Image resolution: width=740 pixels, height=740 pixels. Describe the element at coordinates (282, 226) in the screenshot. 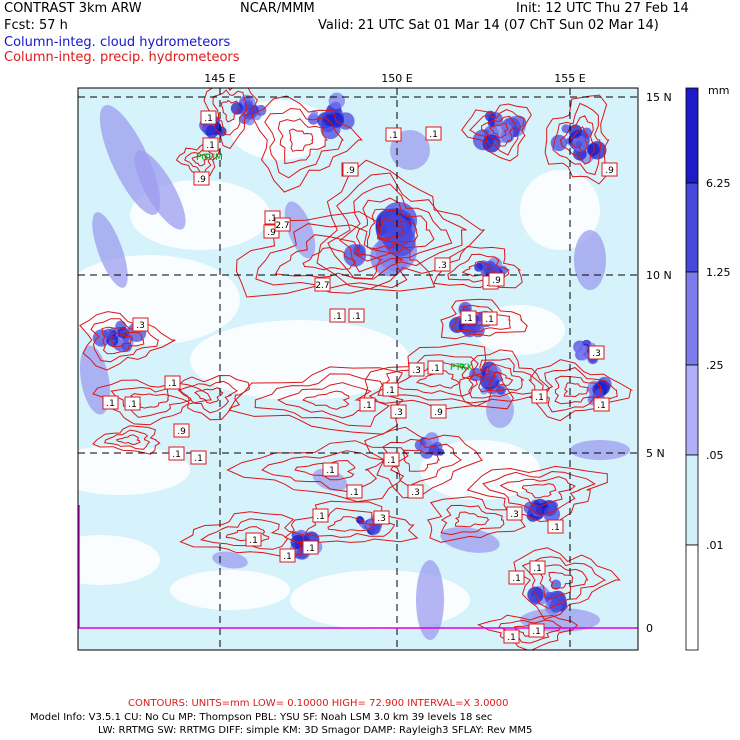

I see `contour-label: 2.7` at that location.